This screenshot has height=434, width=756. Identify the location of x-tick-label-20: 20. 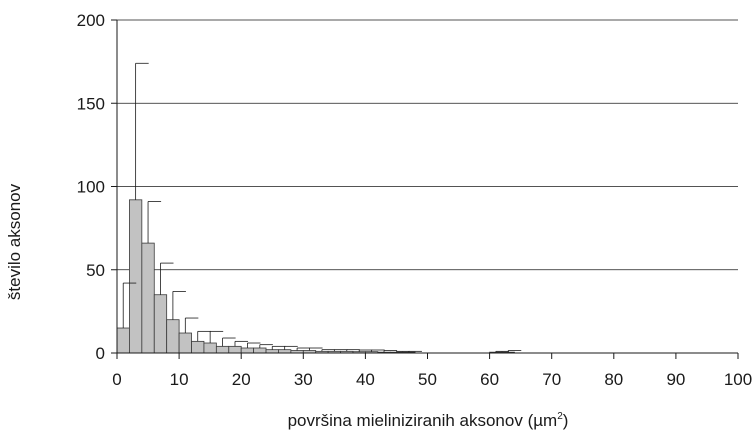
(241, 379).